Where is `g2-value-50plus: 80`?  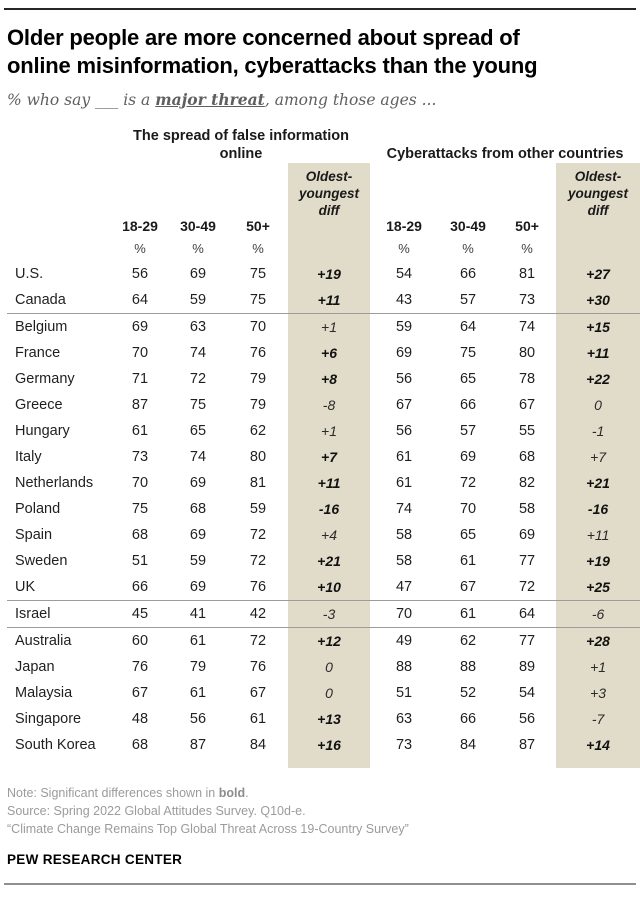
g2-value-50plus: 80 is located at coordinates (527, 353).